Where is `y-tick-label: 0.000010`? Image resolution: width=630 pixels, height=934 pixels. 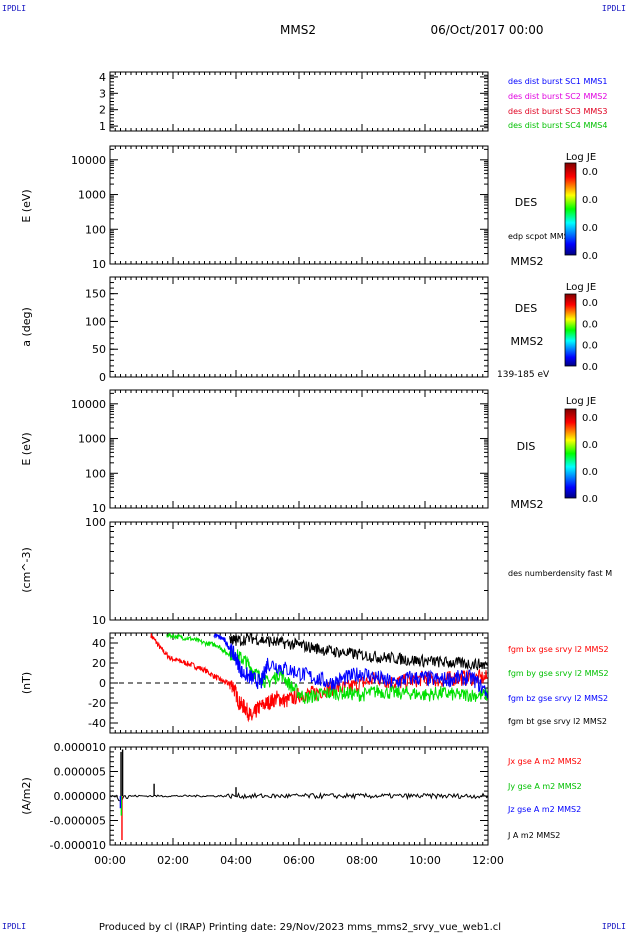 y-tick-label: 0.000010 is located at coordinates (80, 747).